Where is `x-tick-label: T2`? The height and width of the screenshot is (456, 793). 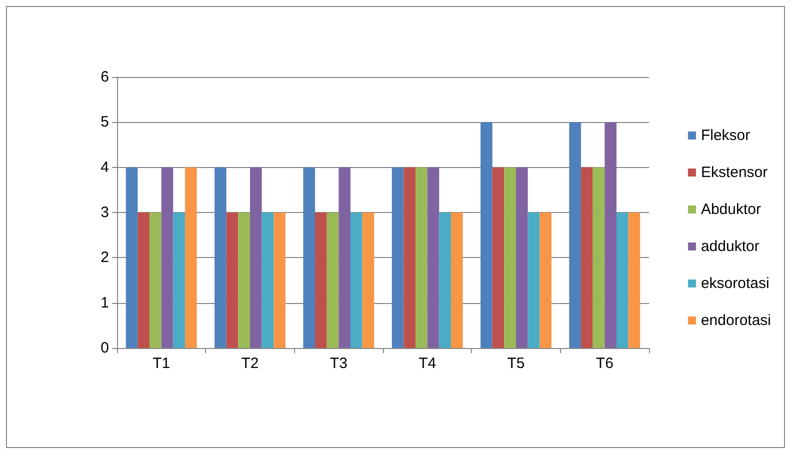 x-tick-label: T2 is located at coordinates (250, 363).